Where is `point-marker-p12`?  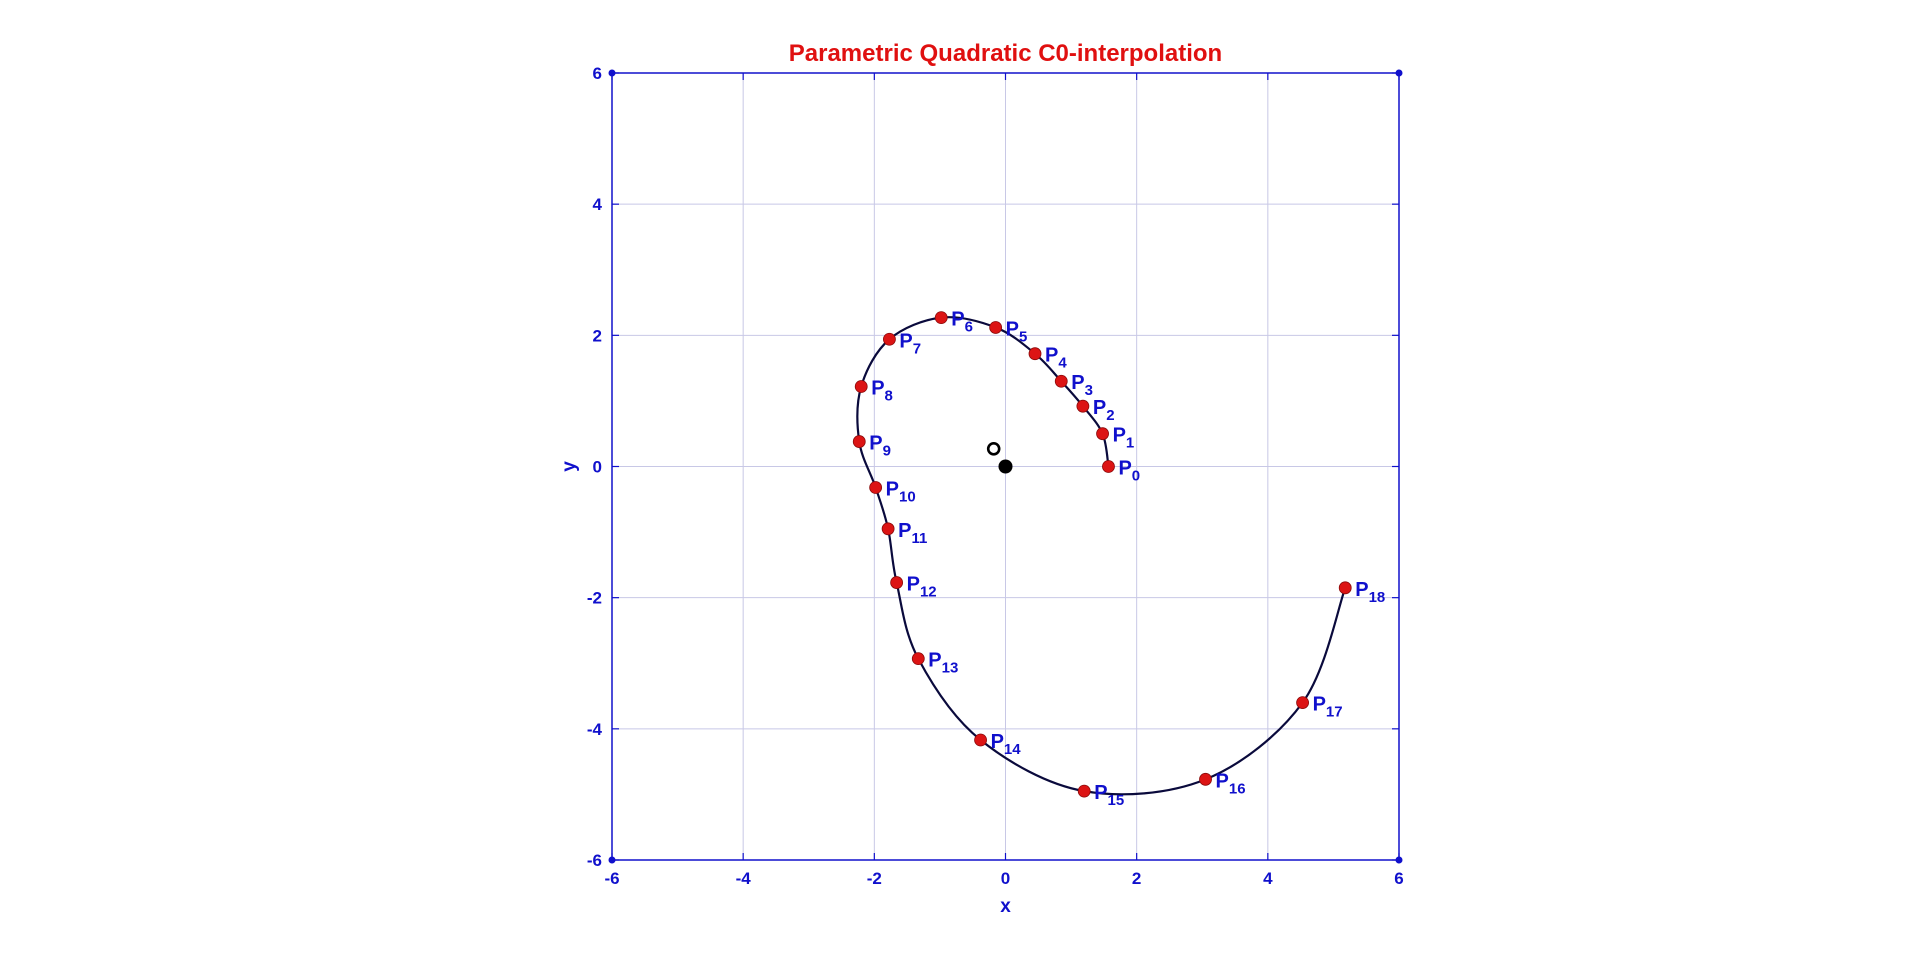
point-marker-p12 is located at coordinates (897, 582).